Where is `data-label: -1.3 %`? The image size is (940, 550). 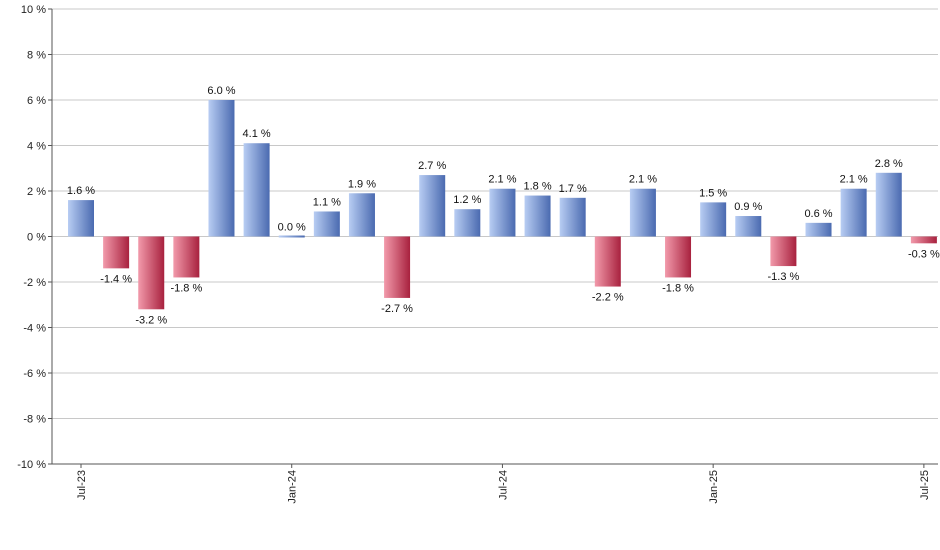 data-label: -1.3 % is located at coordinates (784, 277).